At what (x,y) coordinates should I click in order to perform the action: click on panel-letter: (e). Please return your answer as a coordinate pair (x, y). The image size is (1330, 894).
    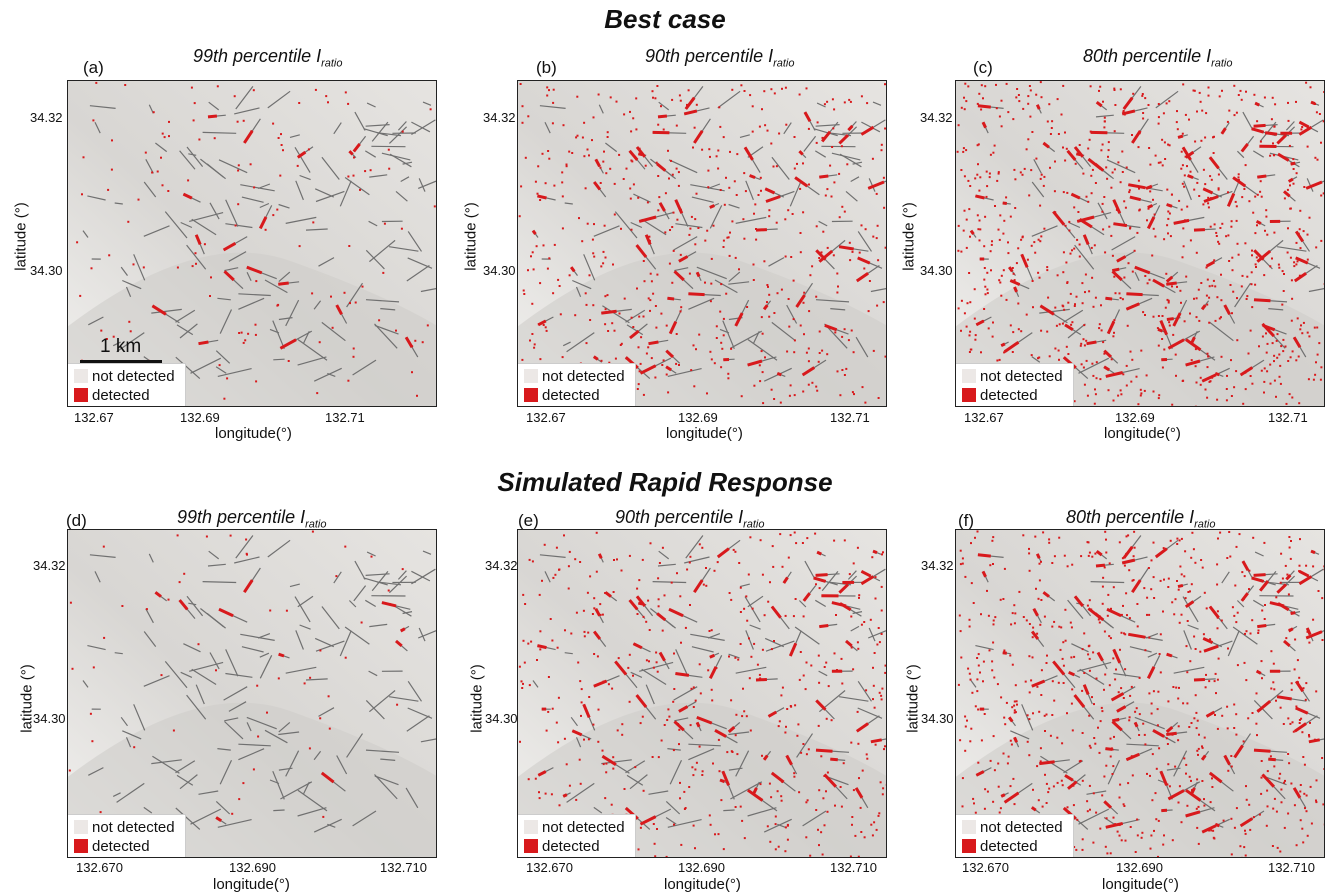
    Looking at the image, I should click on (528, 520).